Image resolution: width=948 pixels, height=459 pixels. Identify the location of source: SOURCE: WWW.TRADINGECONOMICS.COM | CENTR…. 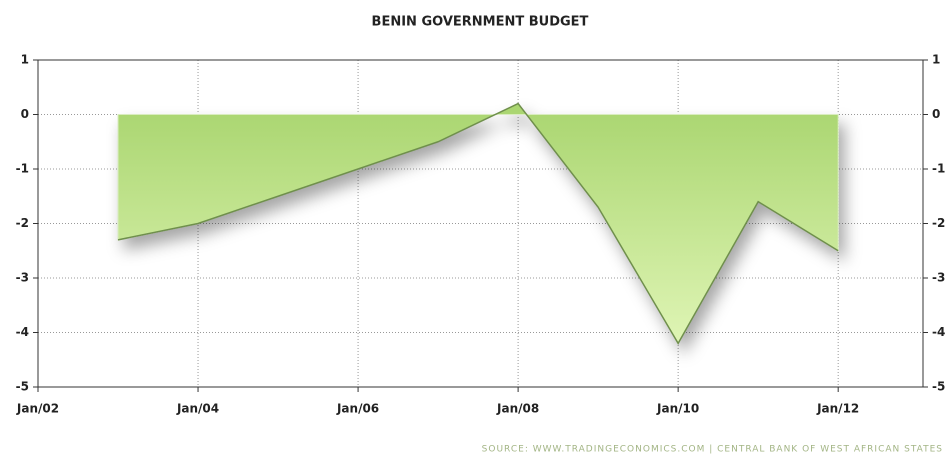
(712, 450).